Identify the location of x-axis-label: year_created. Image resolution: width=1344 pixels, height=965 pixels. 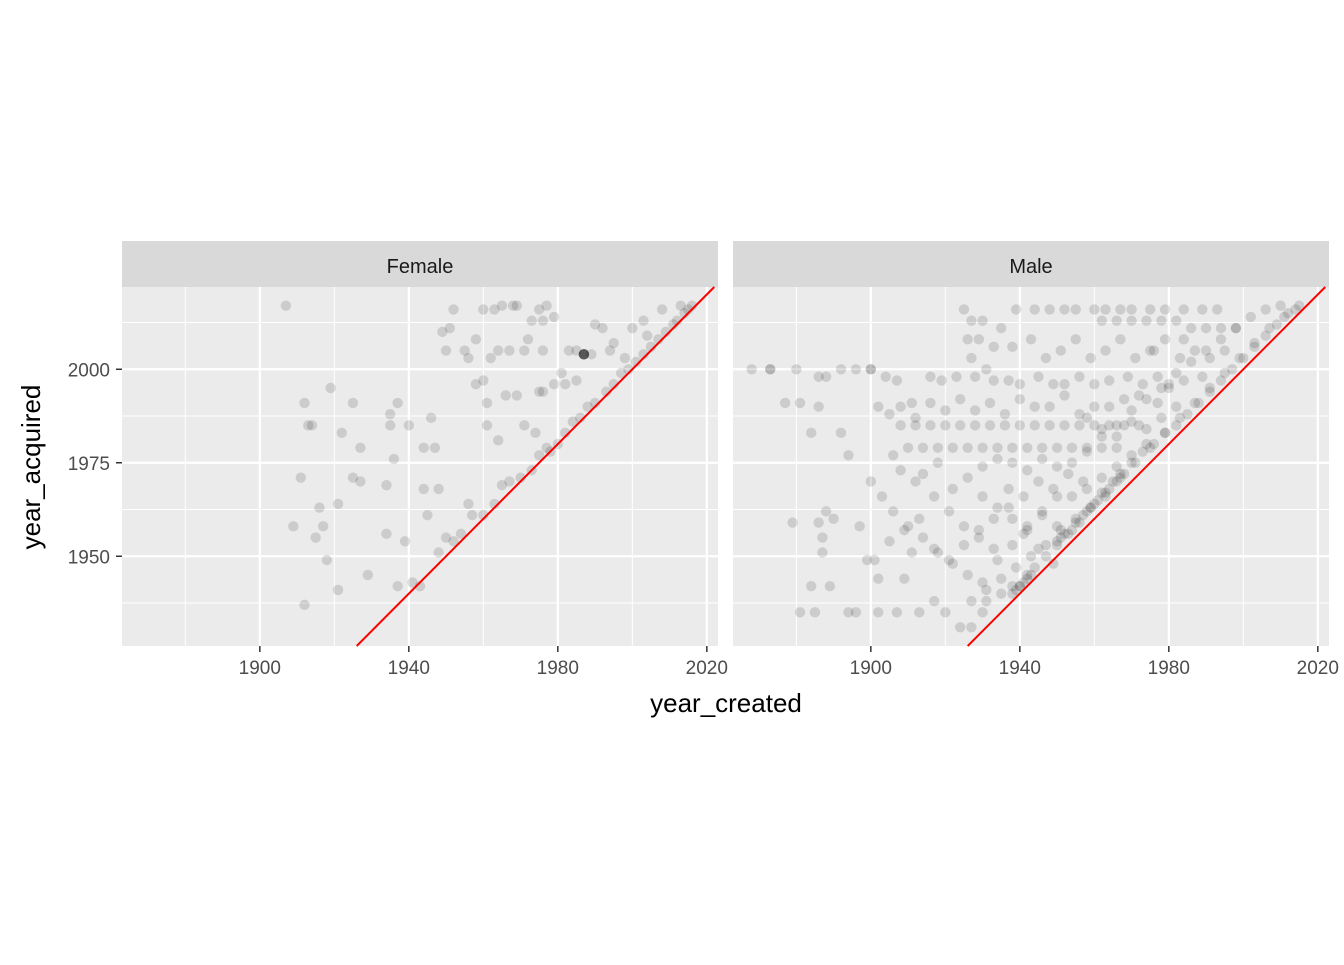
(726, 703).